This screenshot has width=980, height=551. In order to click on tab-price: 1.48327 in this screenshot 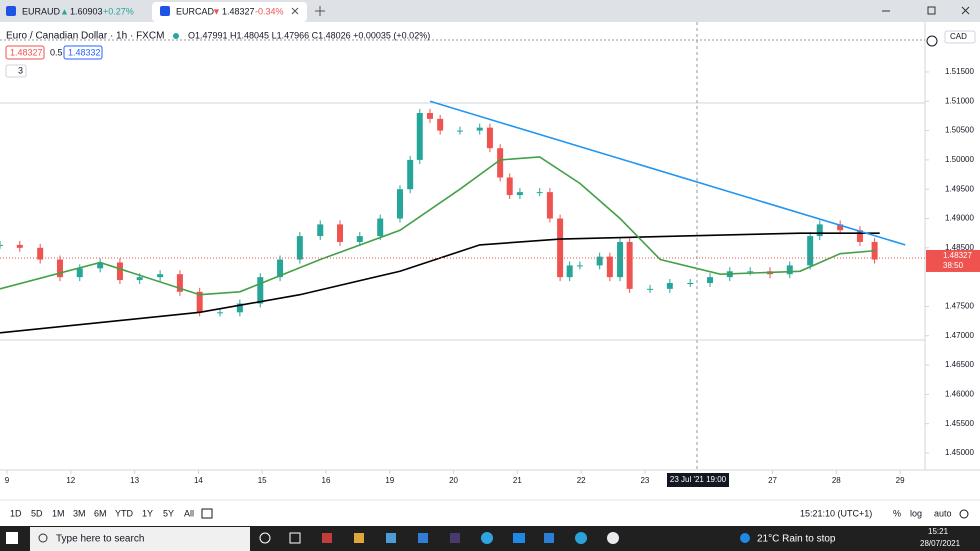, I will do `click(238, 11)`.